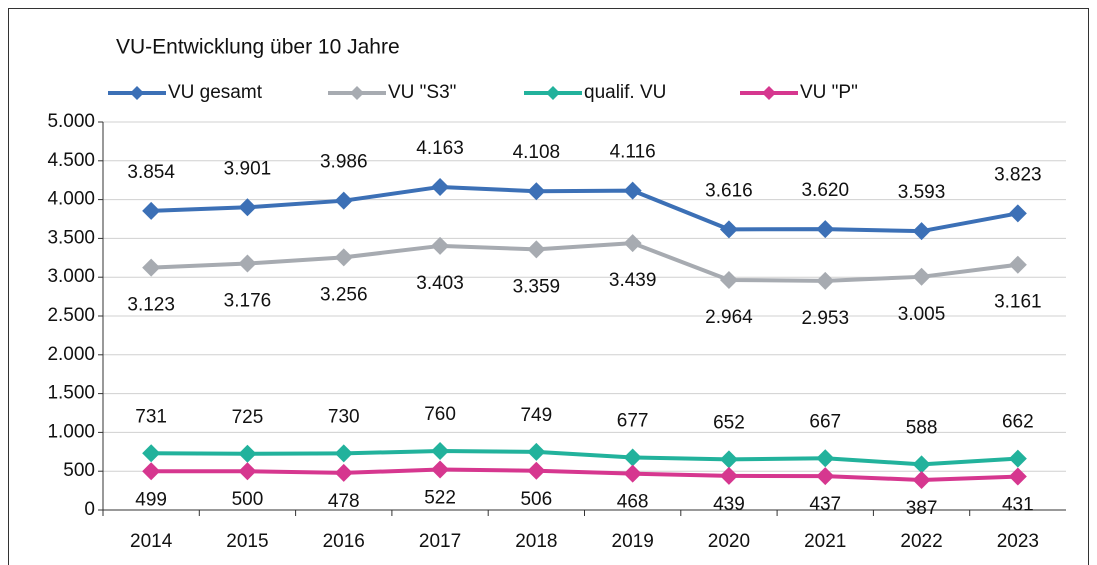  I want to click on y-tick-label: 4.000, so click(71, 199).